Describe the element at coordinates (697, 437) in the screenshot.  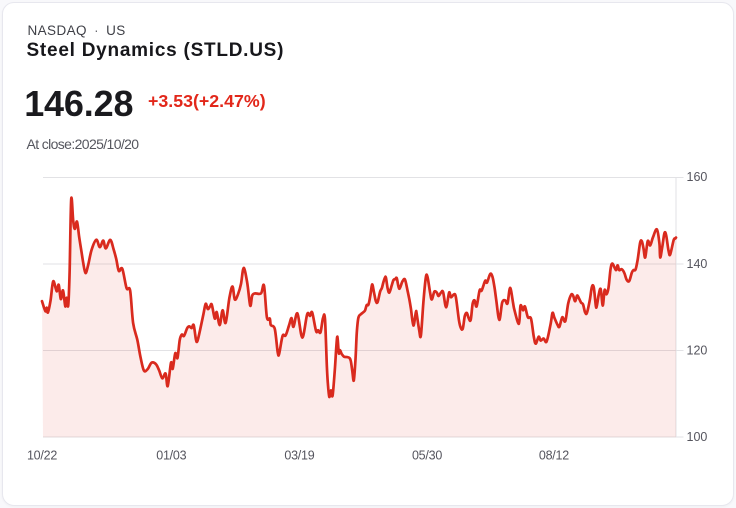
I see `svg-text: 100` at that location.